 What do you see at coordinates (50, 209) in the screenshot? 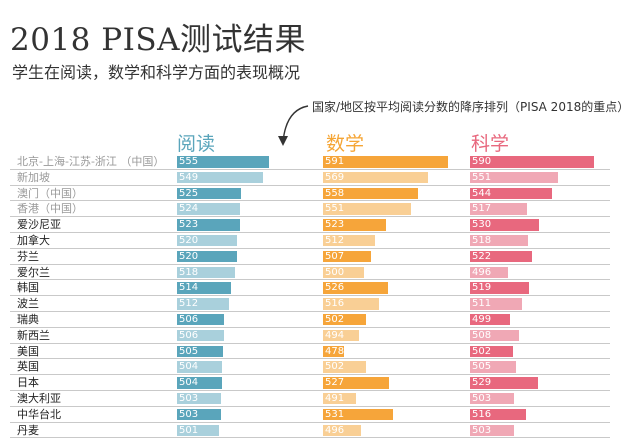
I see `country-label: 香港（中国）` at bounding box center [50, 209].